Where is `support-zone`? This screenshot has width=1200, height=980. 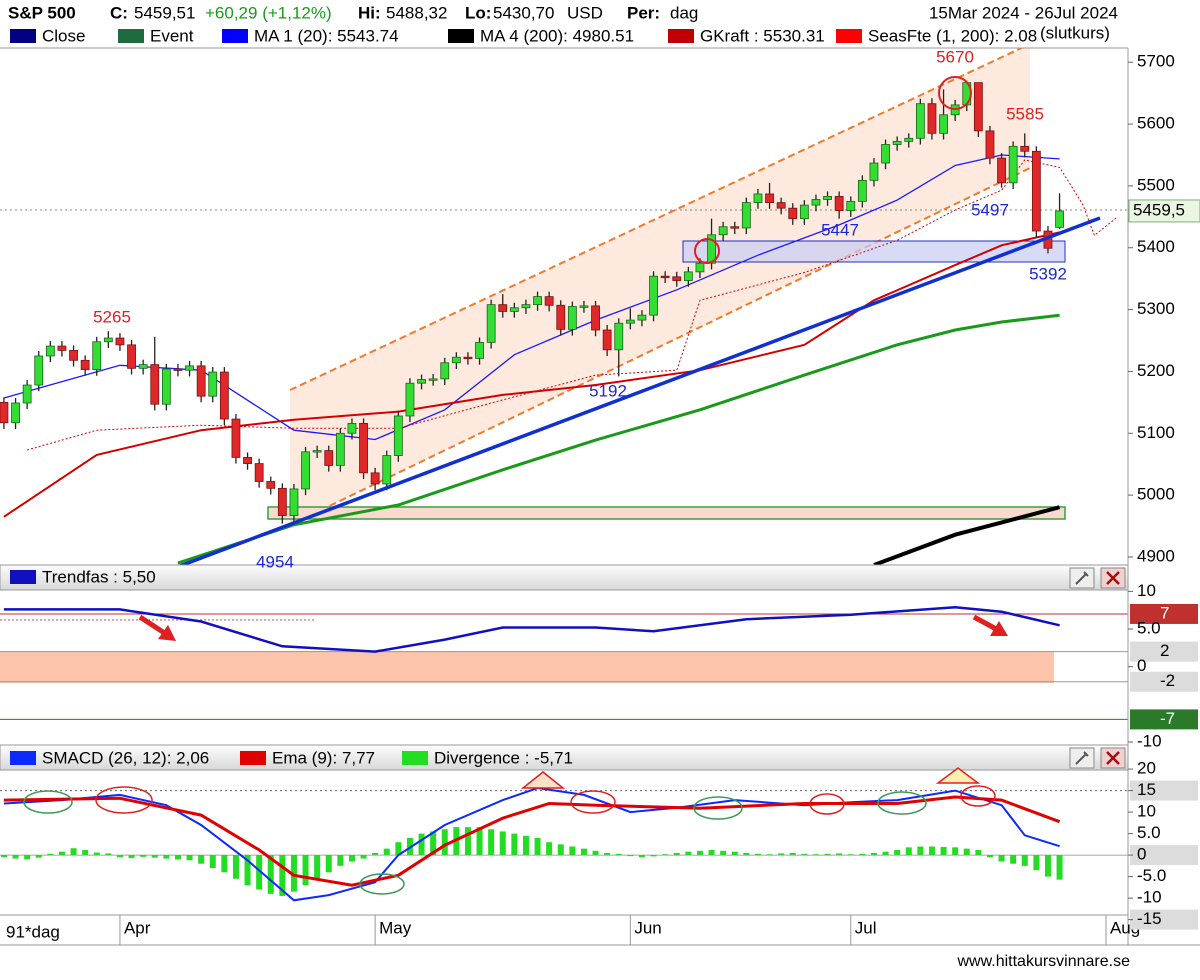
support-zone is located at coordinates (666, 513).